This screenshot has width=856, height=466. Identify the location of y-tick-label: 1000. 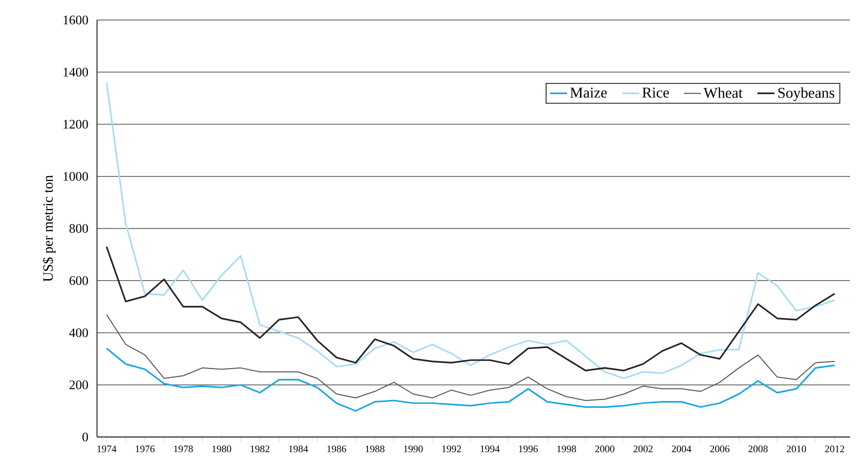
(76, 176).